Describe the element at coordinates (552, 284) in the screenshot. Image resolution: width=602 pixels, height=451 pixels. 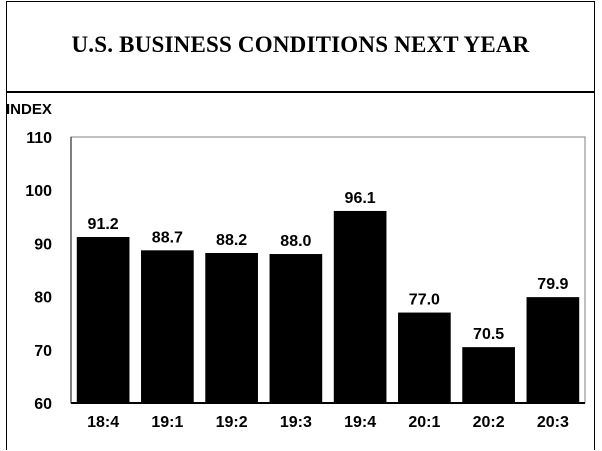
I see `bar-value-label: 79.9` at that location.